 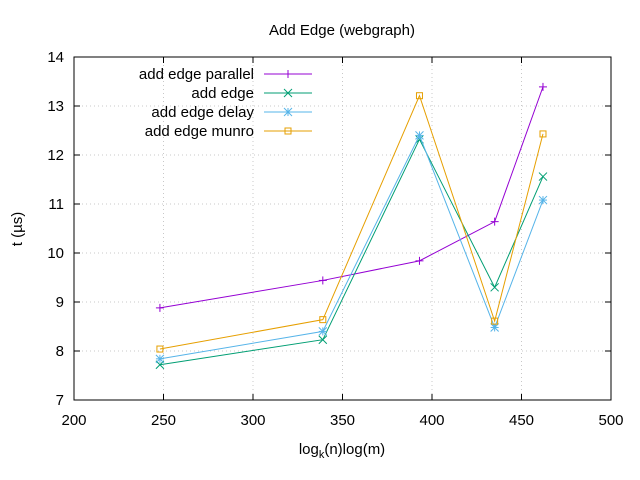 What do you see at coordinates (610, 420) in the screenshot?
I see `x-tick-label: 500` at bounding box center [610, 420].